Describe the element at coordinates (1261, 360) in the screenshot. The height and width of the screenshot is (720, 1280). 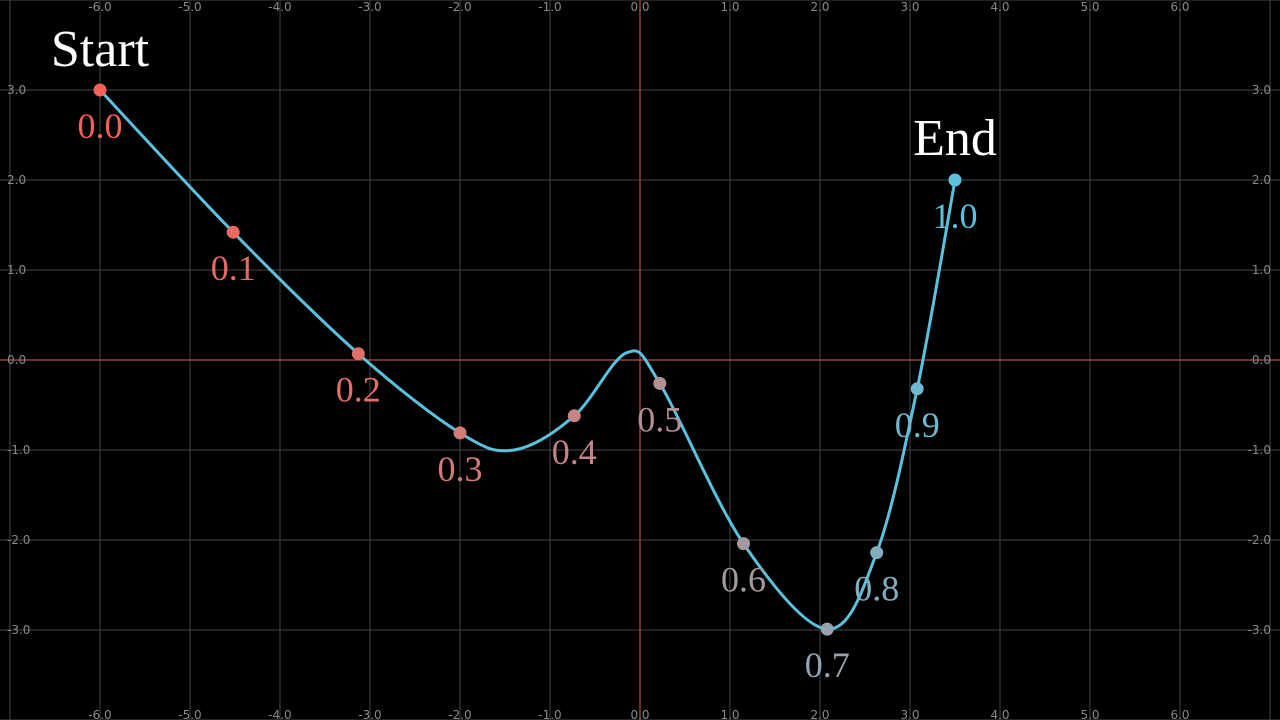
I see `y-tick-label-right: 0.0` at that location.